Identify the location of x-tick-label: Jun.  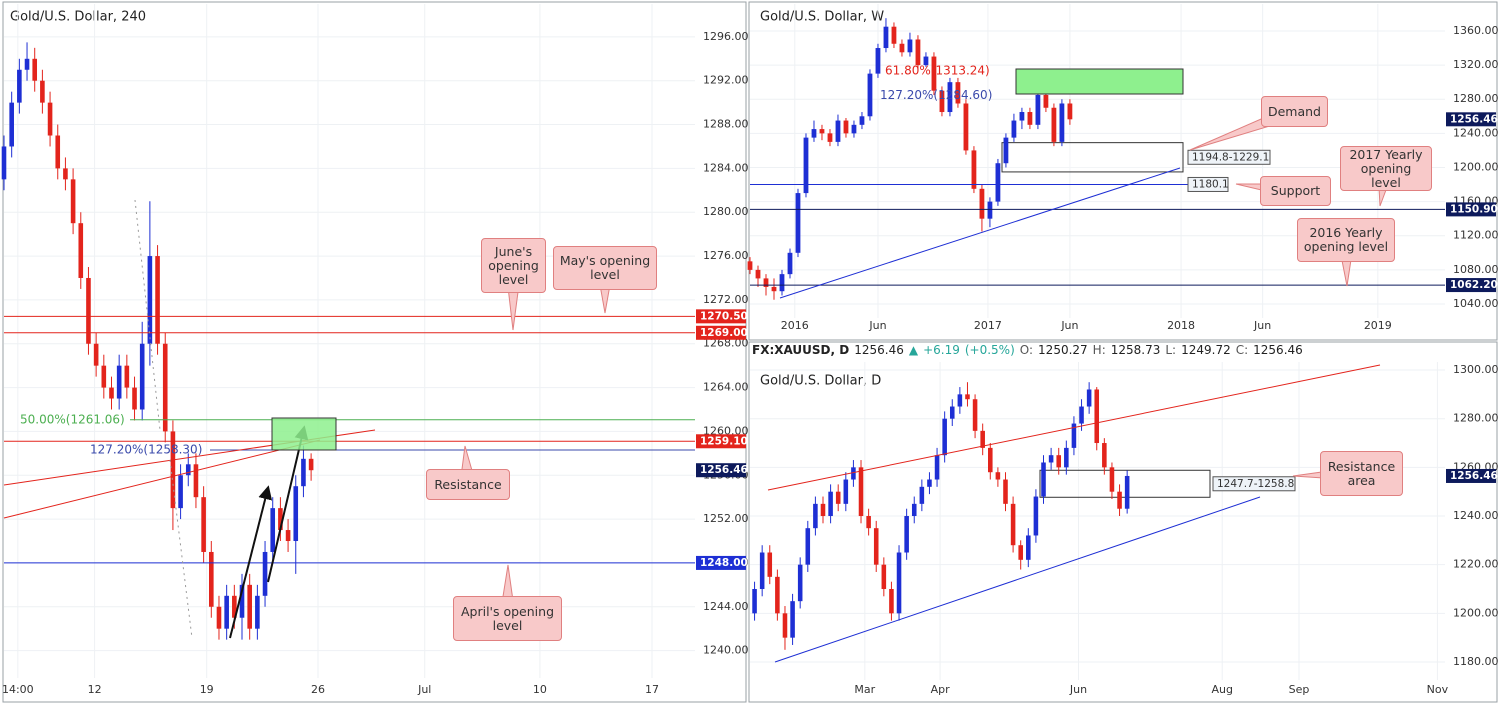
(877, 325).